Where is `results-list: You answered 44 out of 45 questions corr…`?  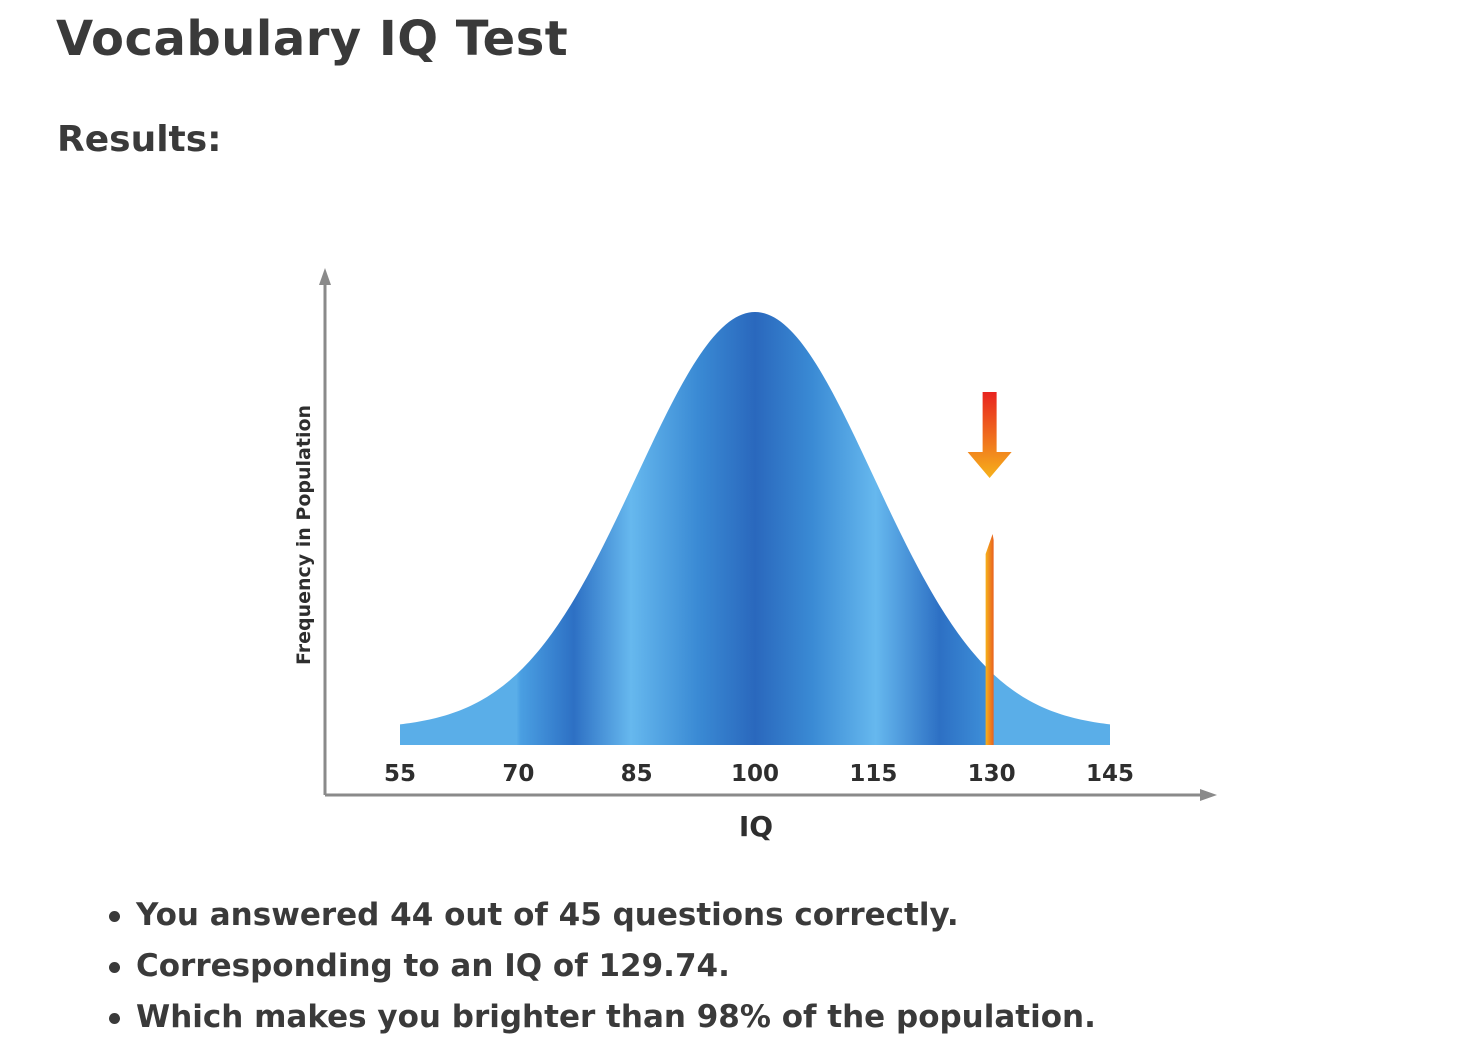
results-list: You answered 44 out of 45 questions corr… is located at coordinates (600, 966).